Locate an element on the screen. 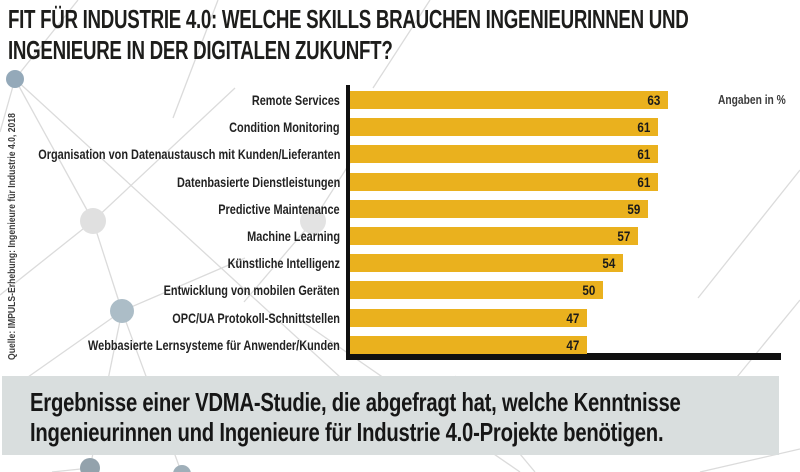 This screenshot has height=472, width=800. bar-value-label: 57 is located at coordinates (624, 236).